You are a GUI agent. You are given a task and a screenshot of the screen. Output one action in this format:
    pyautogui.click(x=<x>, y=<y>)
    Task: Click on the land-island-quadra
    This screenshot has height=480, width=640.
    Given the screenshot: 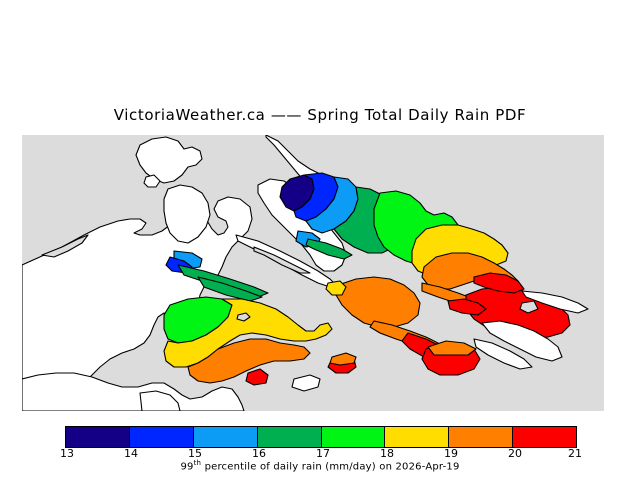 What is the action you would take?
    pyautogui.click(x=187, y=214)
    